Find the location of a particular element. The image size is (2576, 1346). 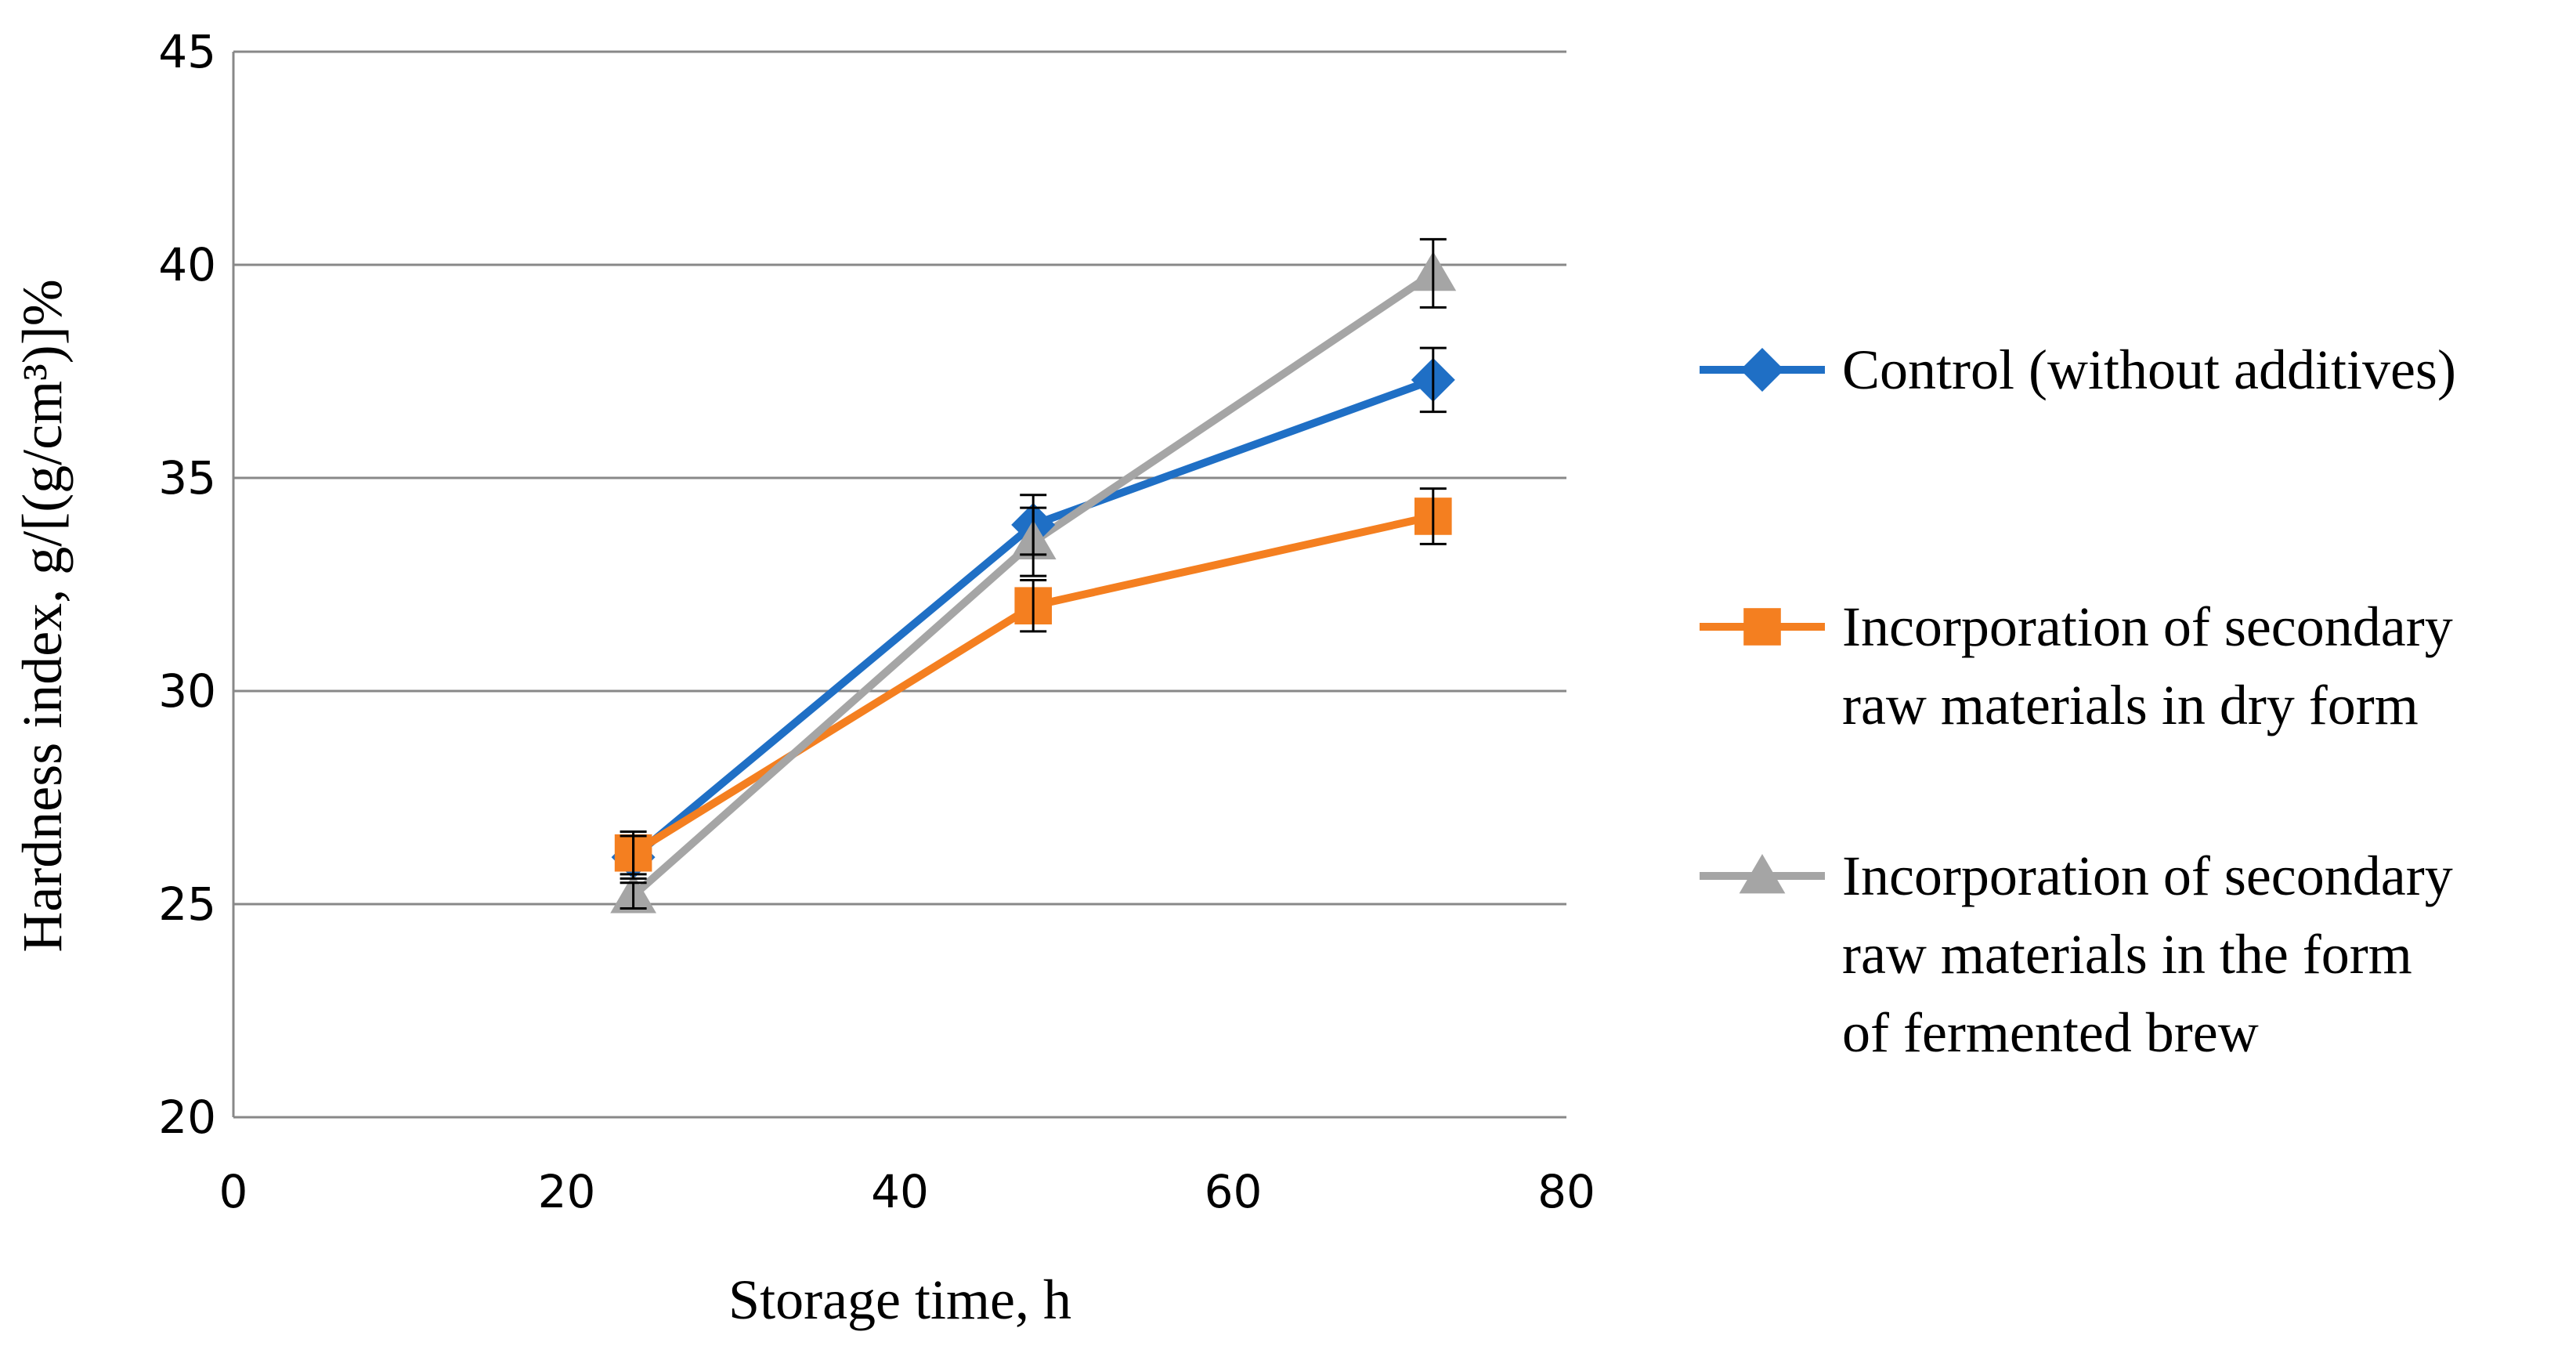

x-tick-labels: 0 20 40 60 80 is located at coordinates (907, 1191).